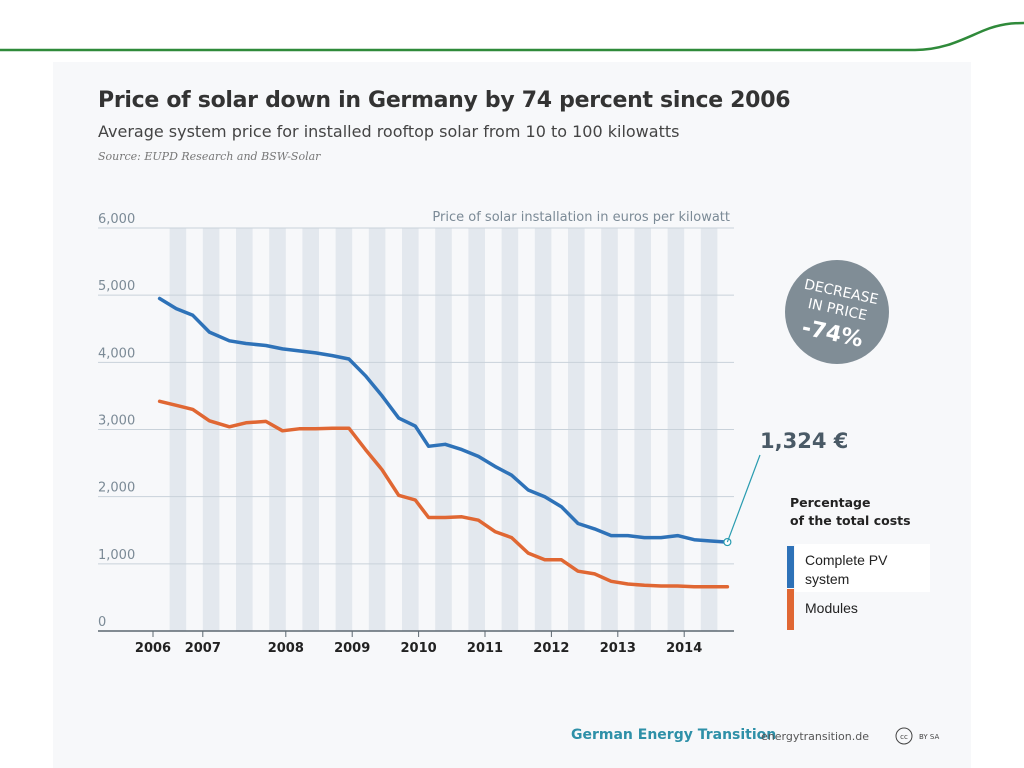 This screenshot has width=1024, height=768. I want to click on footer-brand: German Energy Transition, so click(673, 735).